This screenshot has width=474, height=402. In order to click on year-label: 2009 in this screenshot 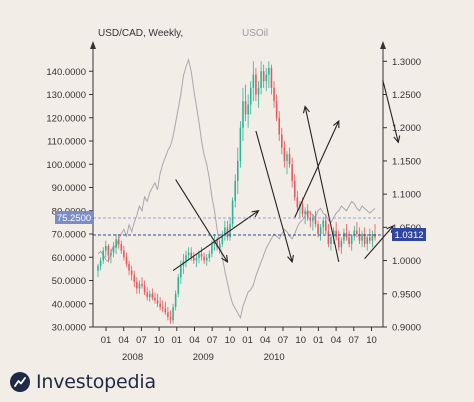, I will do `click(203, 357)`.